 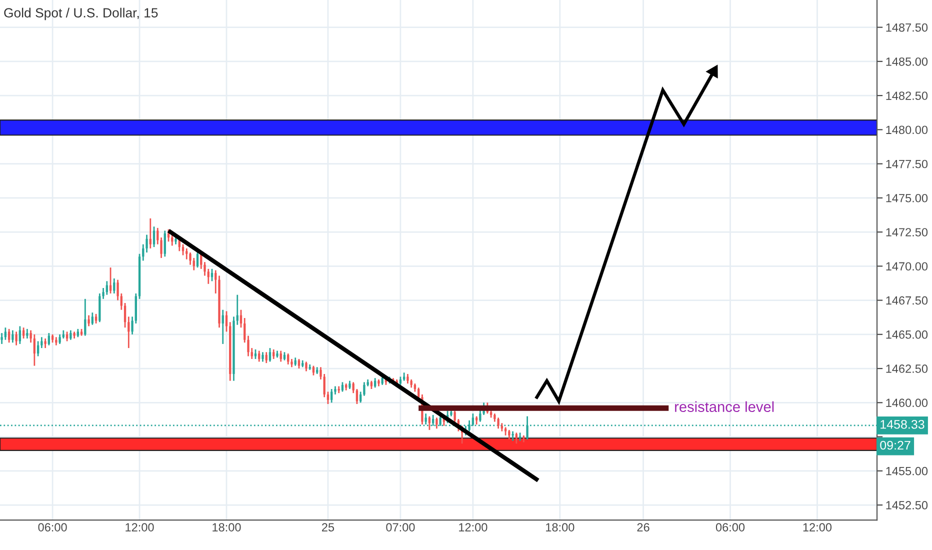 What do you see at coordinates (907, 164) in the screenshot?
I see `y-tick-label: 1477.50` at bounding box center [907, 164].